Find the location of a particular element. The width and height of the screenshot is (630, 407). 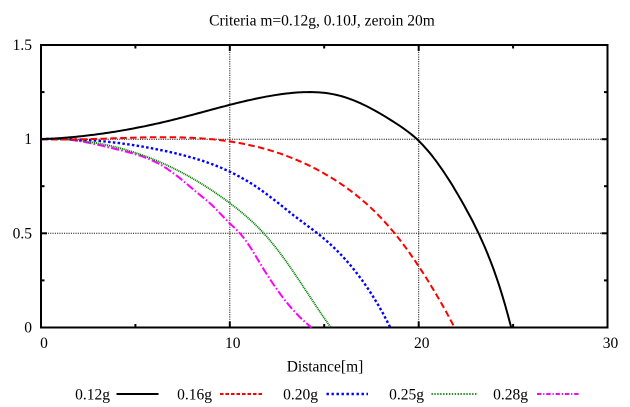

svg-text: 0.20g is located at coordinates (300, 395).